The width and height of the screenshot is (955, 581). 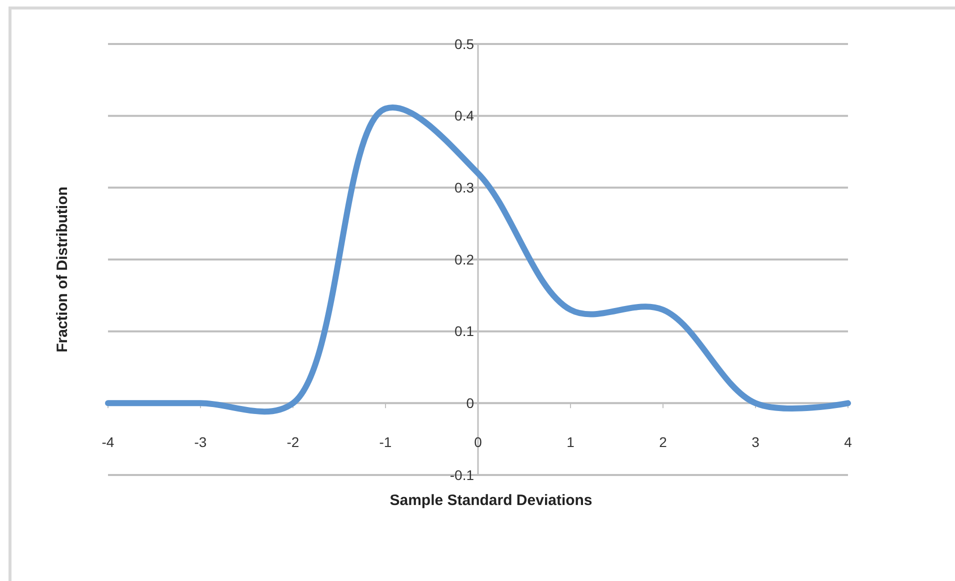 I want to click on x-tick-label: -3, so click(x=200, y=442).